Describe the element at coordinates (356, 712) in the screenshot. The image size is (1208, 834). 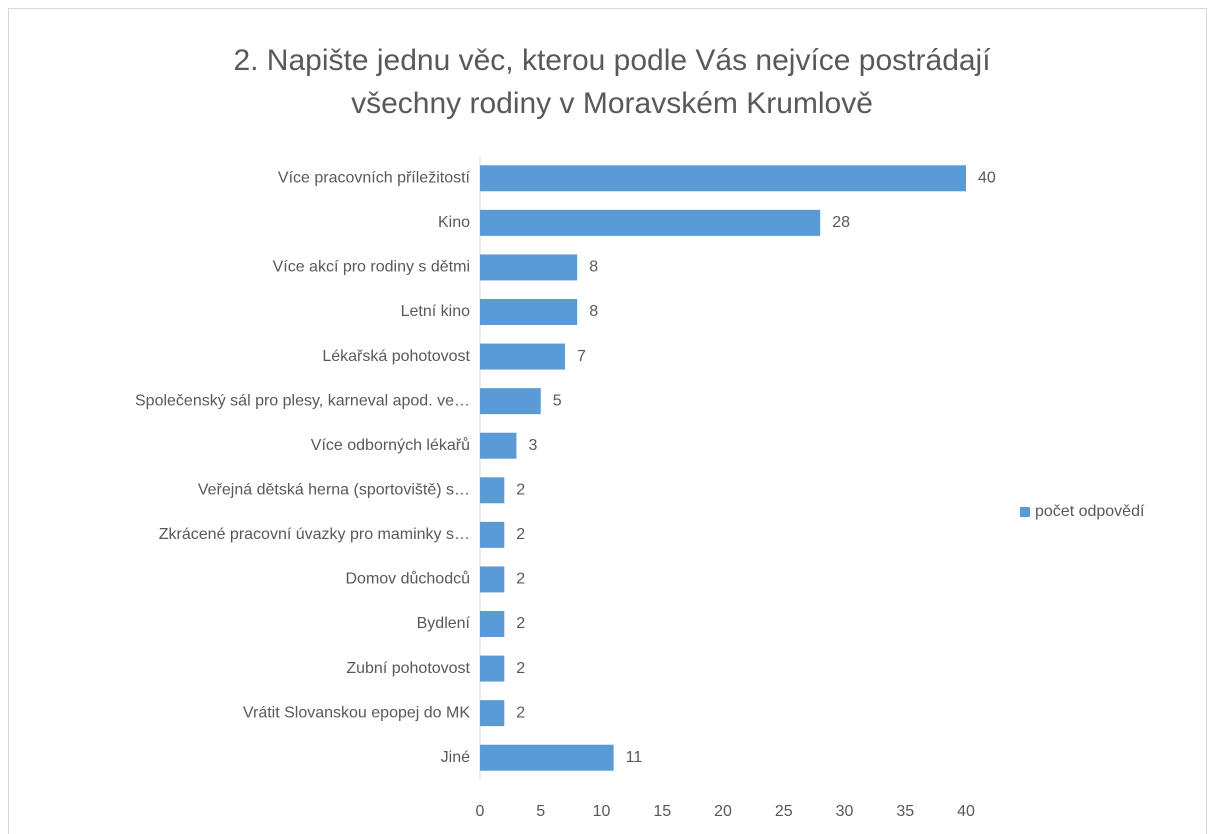
I see `y-tick-label: Vrátit Slovanskou epopej do MK` at that location.